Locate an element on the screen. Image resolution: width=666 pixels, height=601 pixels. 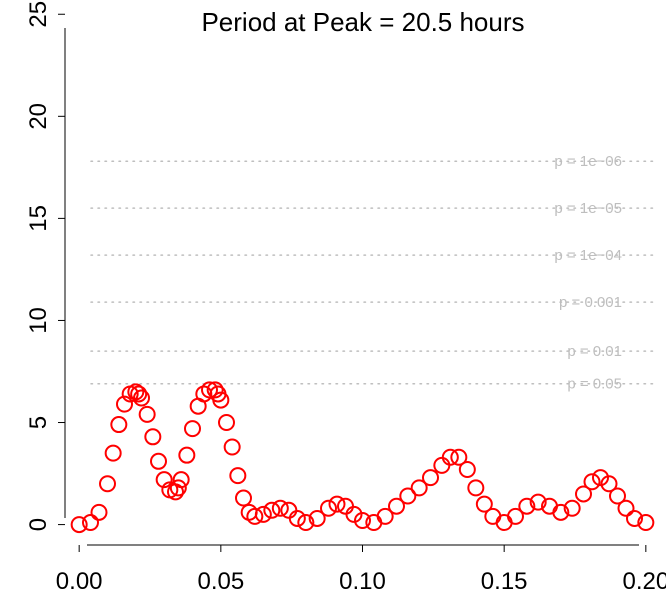
y-tick-label: 15 is located at coordinates (38, 218).